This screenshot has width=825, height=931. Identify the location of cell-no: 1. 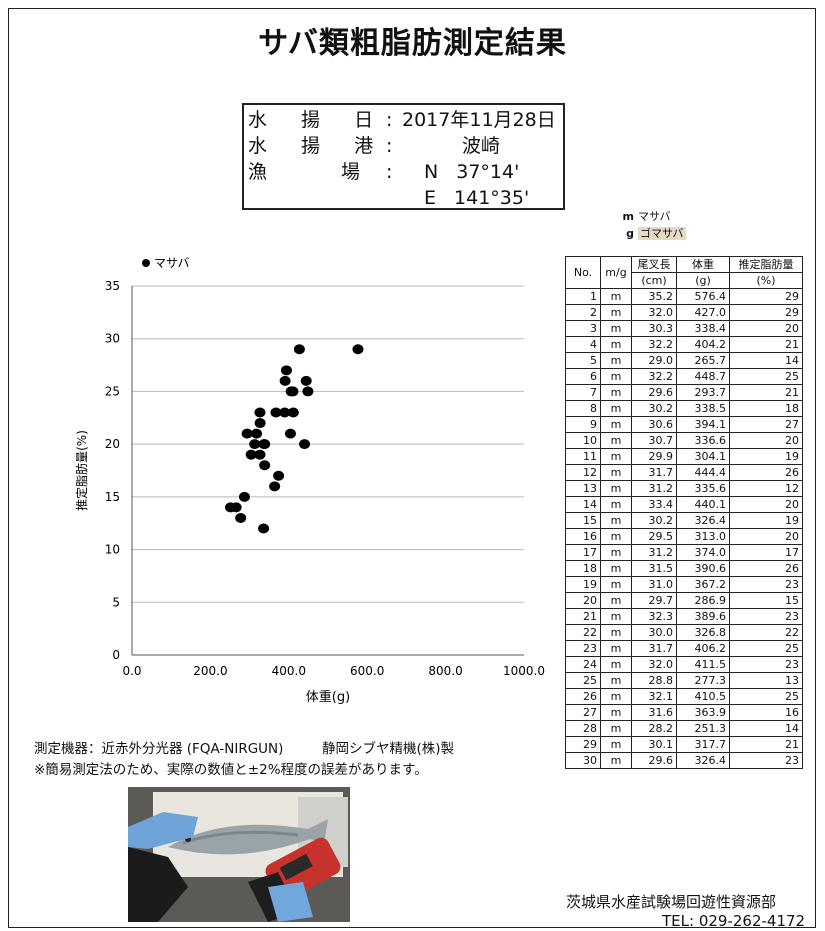
(583, 296).